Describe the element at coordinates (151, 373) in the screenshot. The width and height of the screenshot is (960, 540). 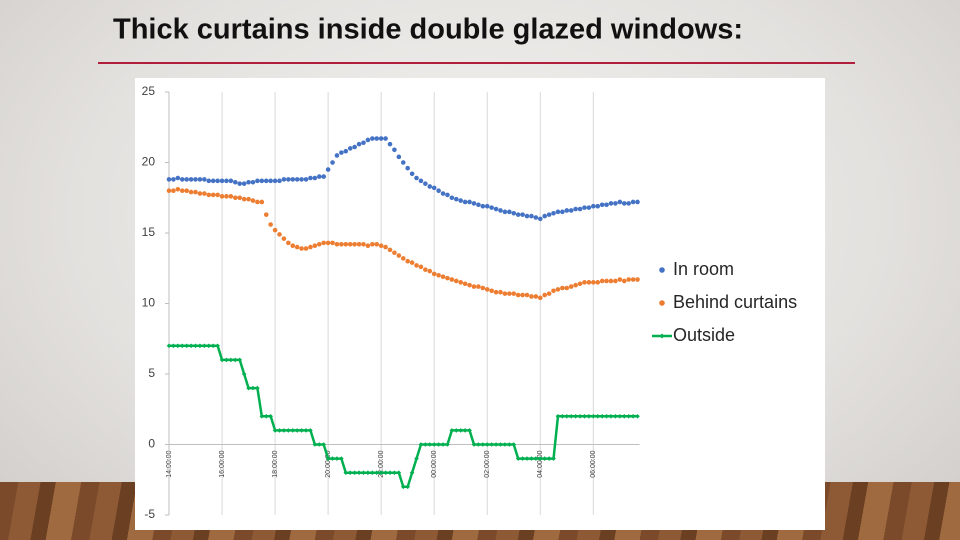
I see `y-tick-label: 5` at that location.